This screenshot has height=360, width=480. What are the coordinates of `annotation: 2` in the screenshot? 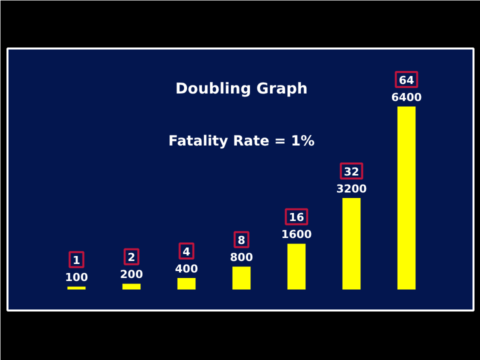 It's located at (132, 257).